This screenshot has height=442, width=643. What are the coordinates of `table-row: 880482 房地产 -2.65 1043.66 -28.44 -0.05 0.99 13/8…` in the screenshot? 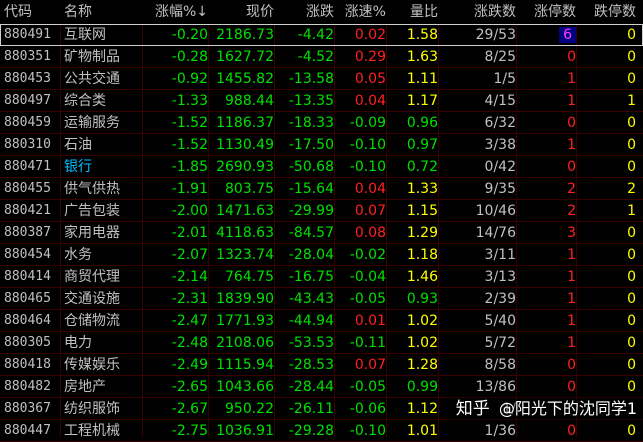 It's located at (321, 387).